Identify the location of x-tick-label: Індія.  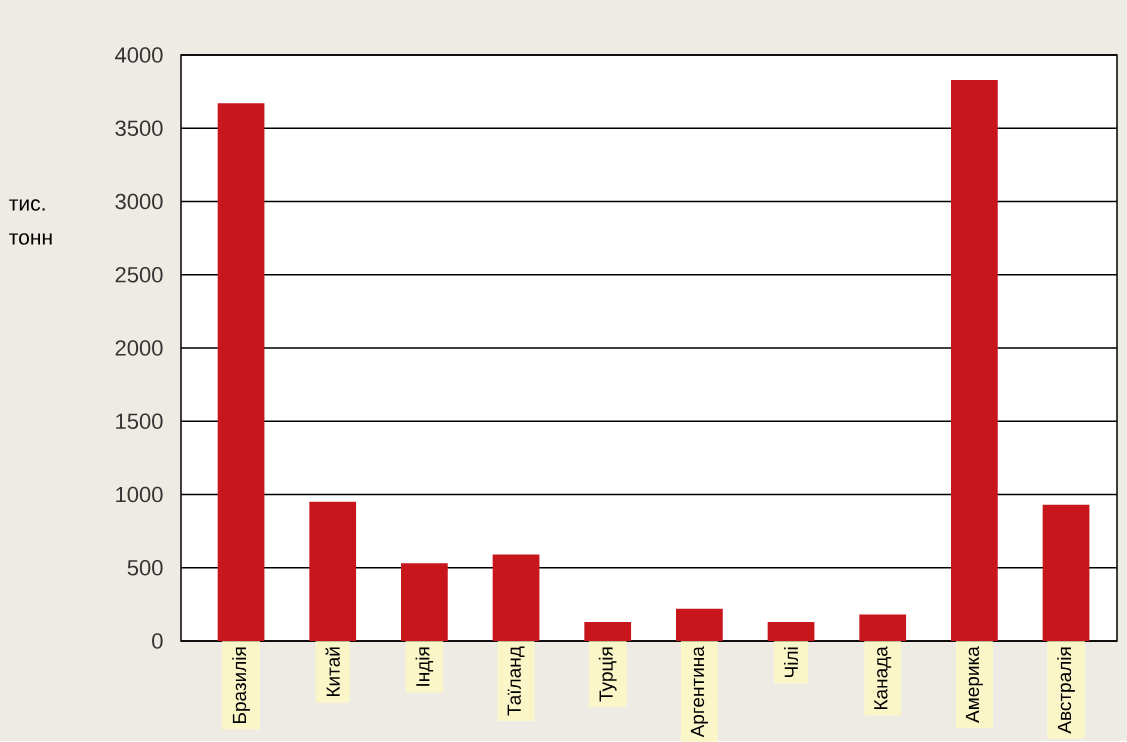
(424, 666).